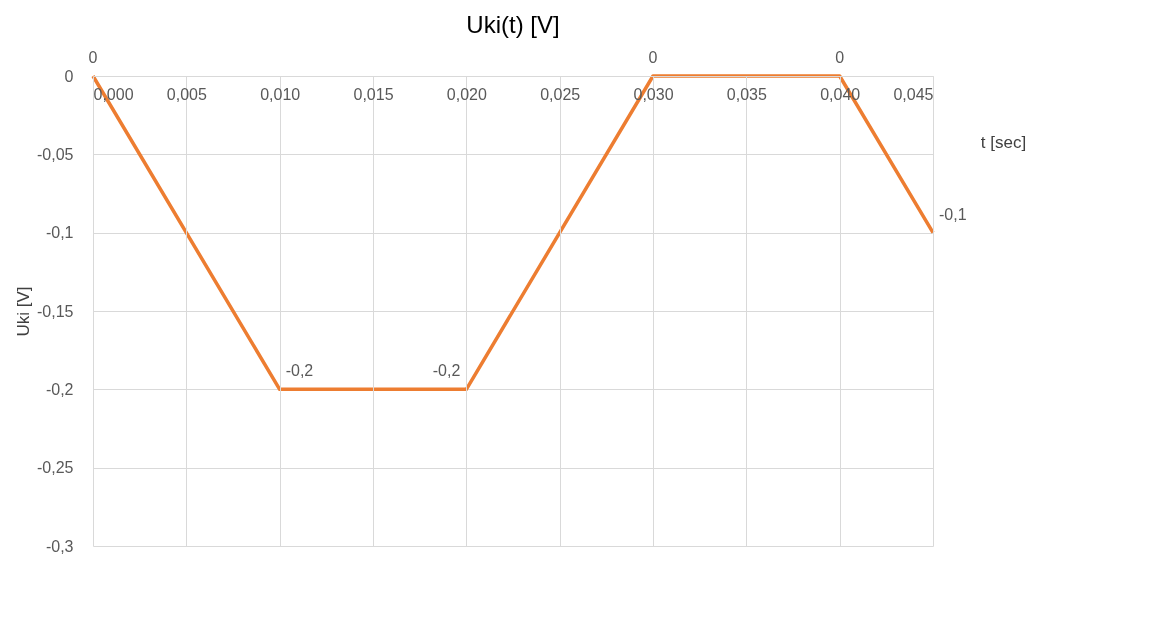 Image resolution: width=1153 pixels, height=635 pixels. Describe the element at coordinates (466, 94) in the screenshot. I see `x-tick-label: 0,020` at that location.